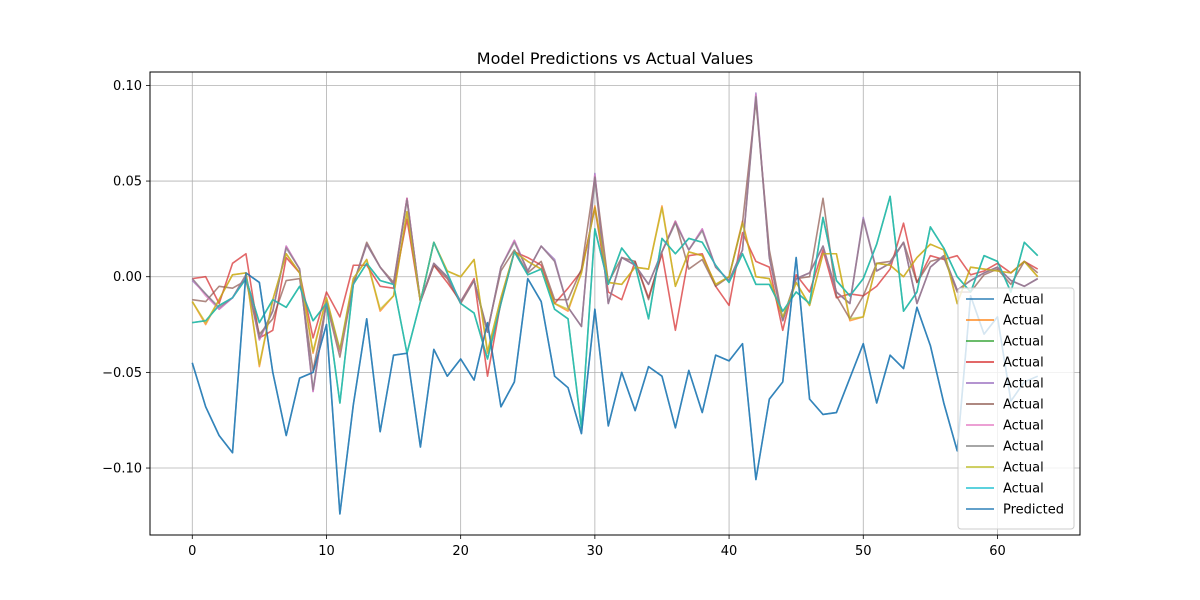 The image size is (1200, 600). I want to click on x-tick-label: 0, so click(192, 551).